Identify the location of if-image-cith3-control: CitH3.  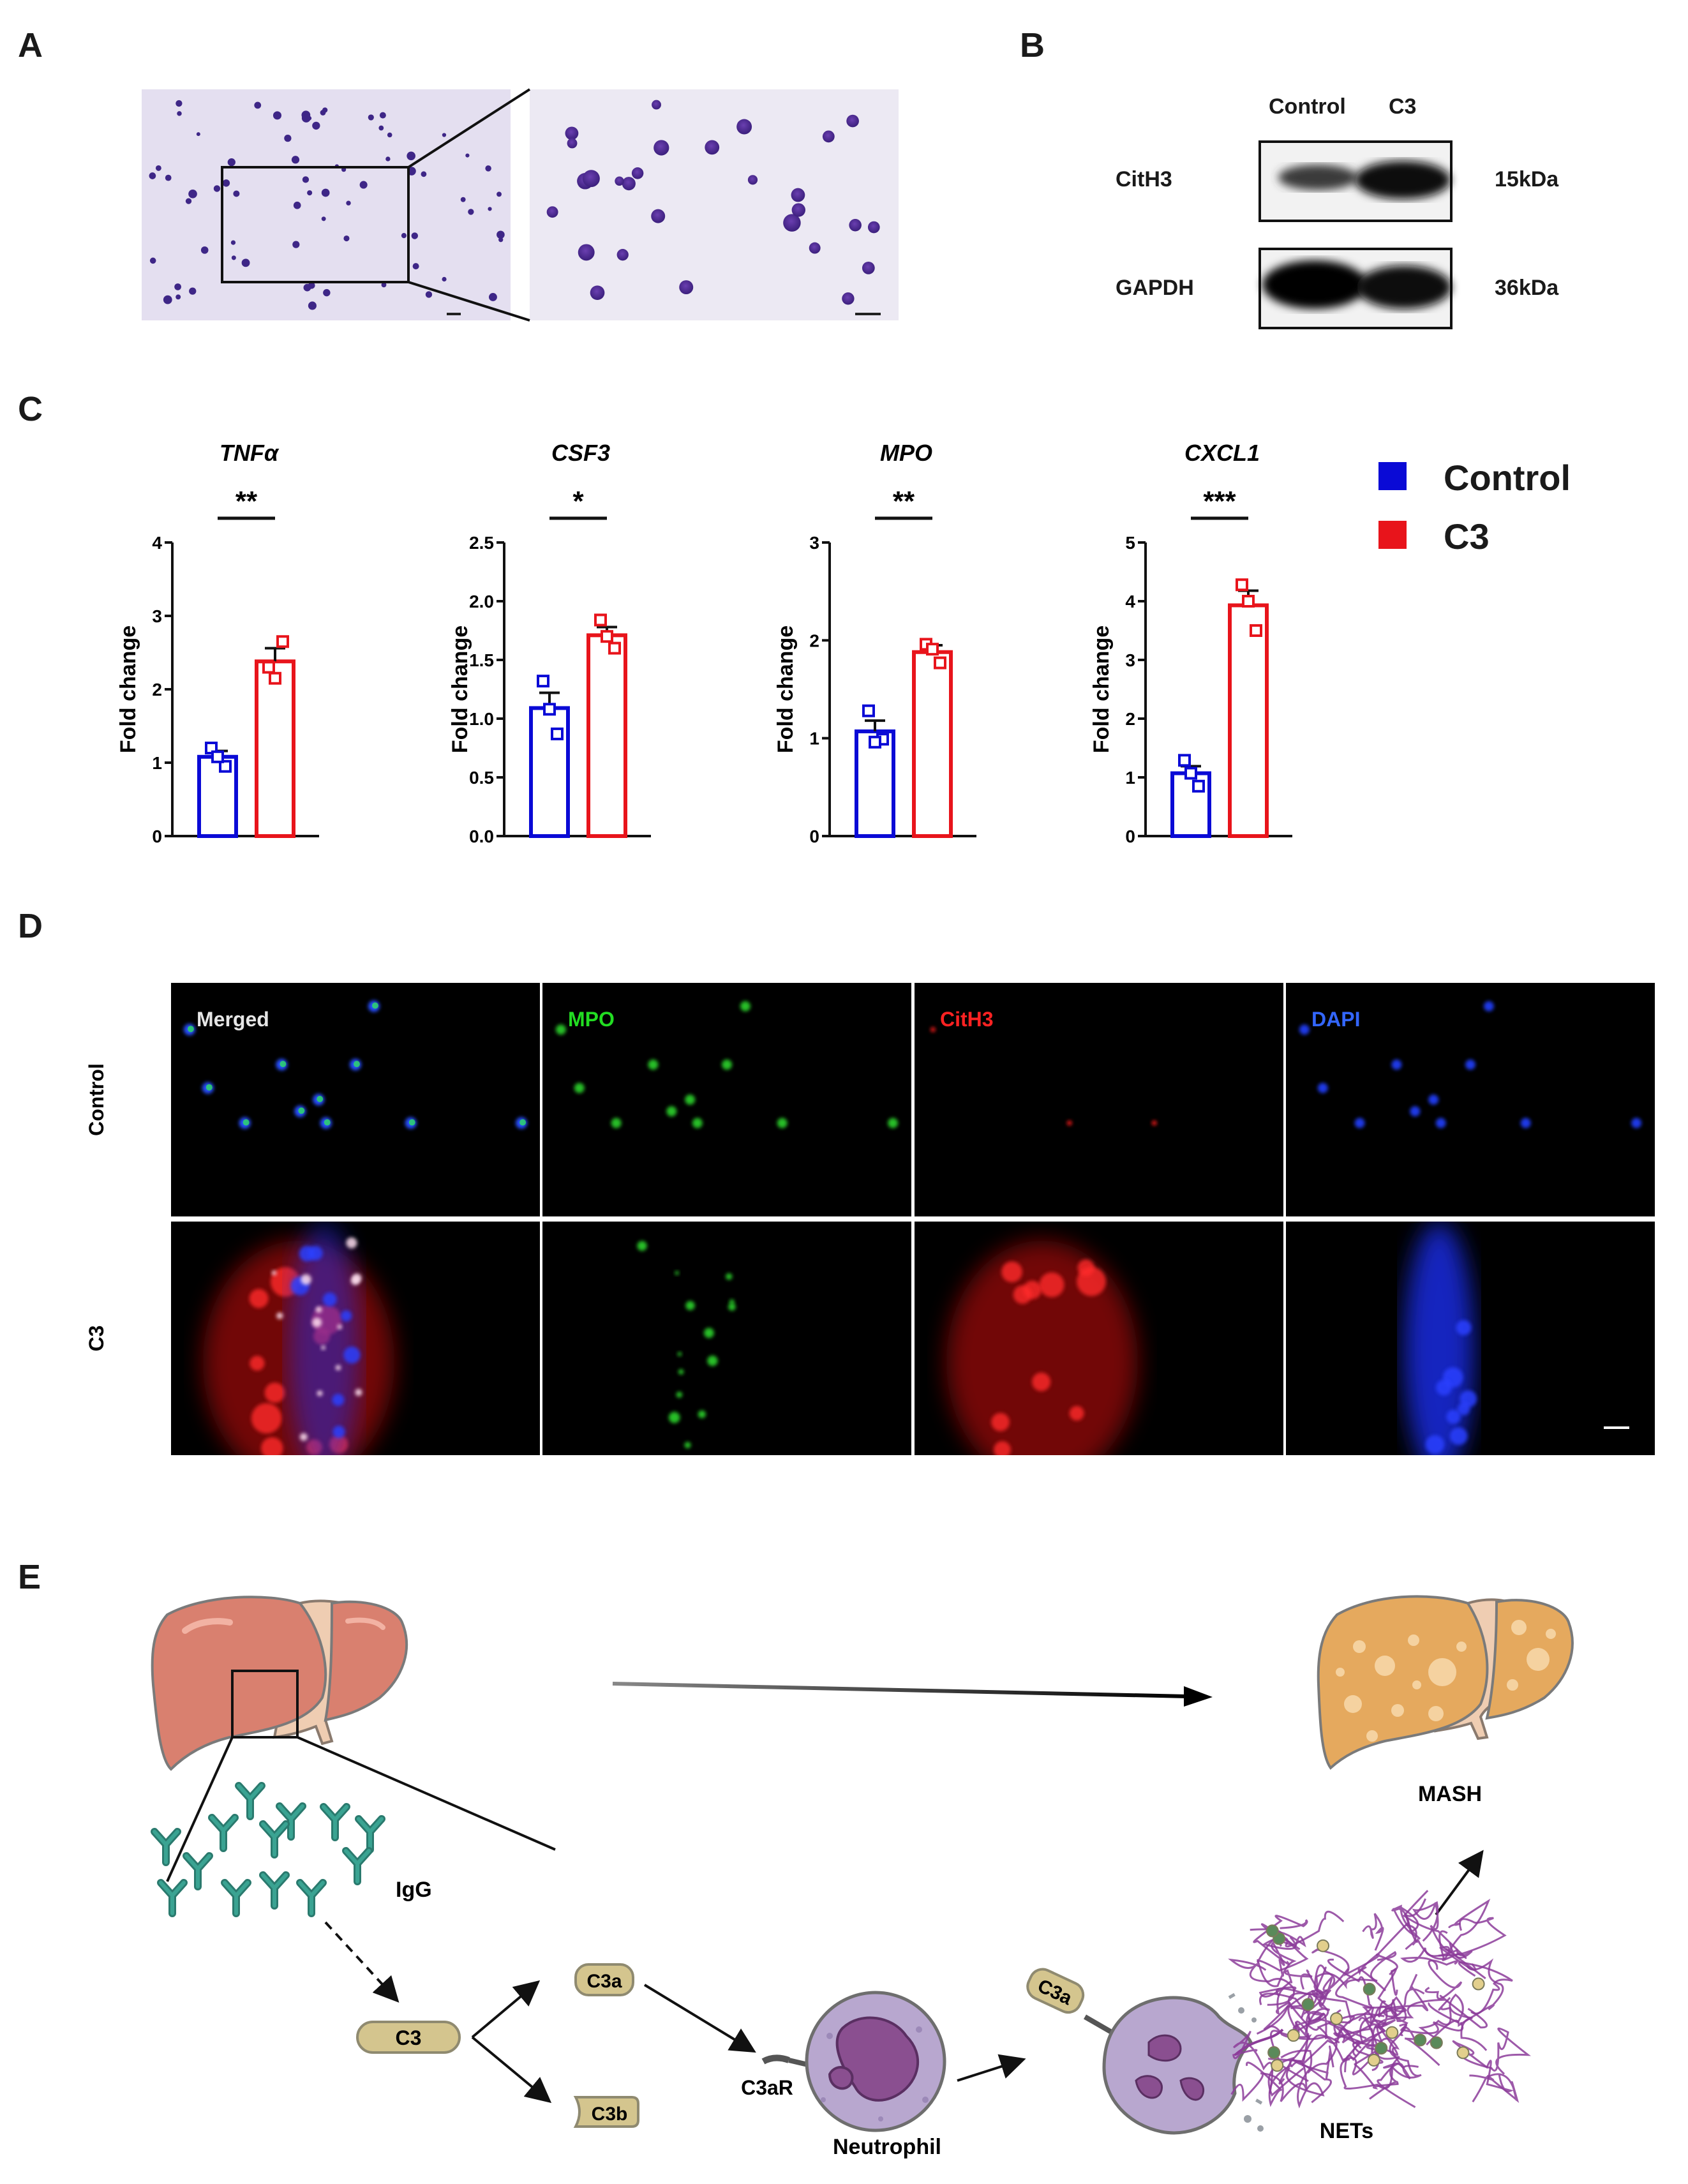
(1099, 1099).